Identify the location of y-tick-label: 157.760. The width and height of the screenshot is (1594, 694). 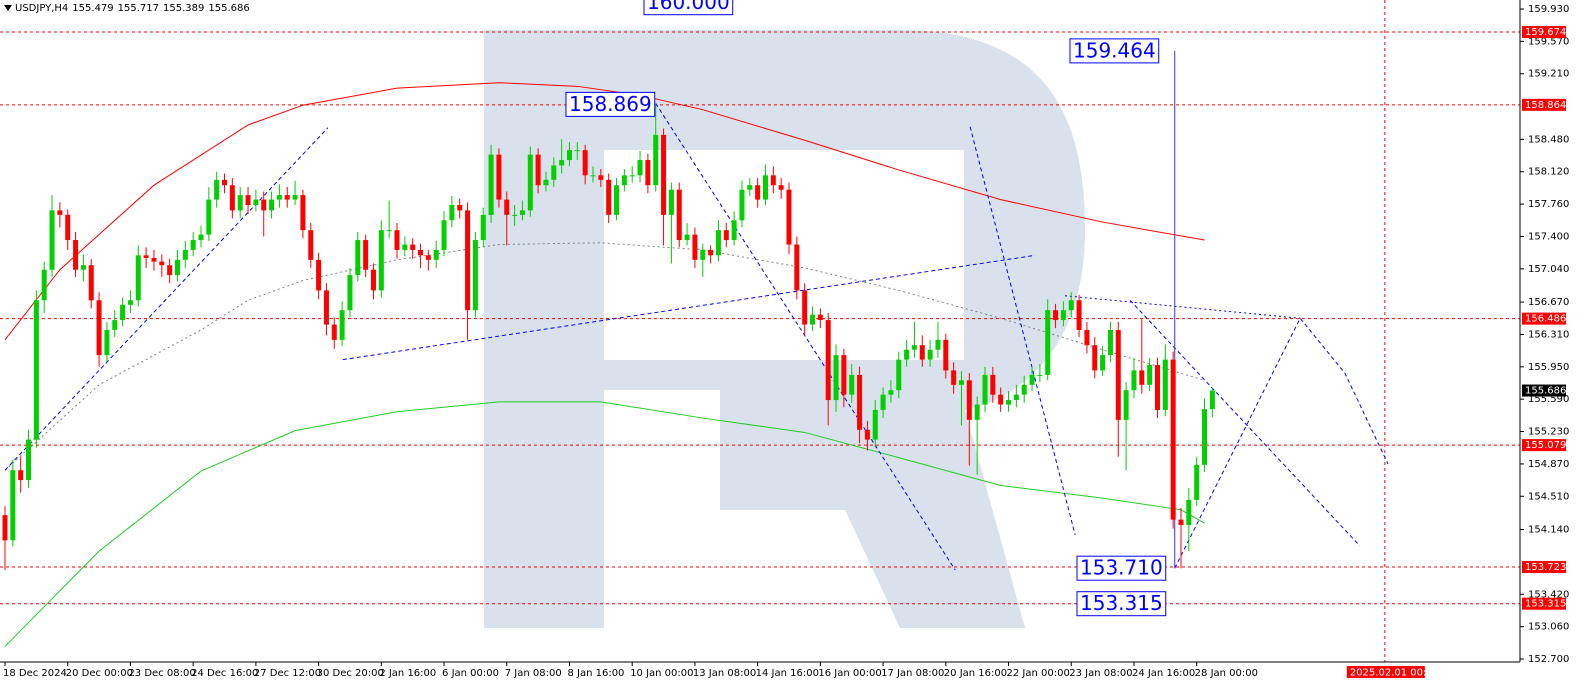
(1548, 204).